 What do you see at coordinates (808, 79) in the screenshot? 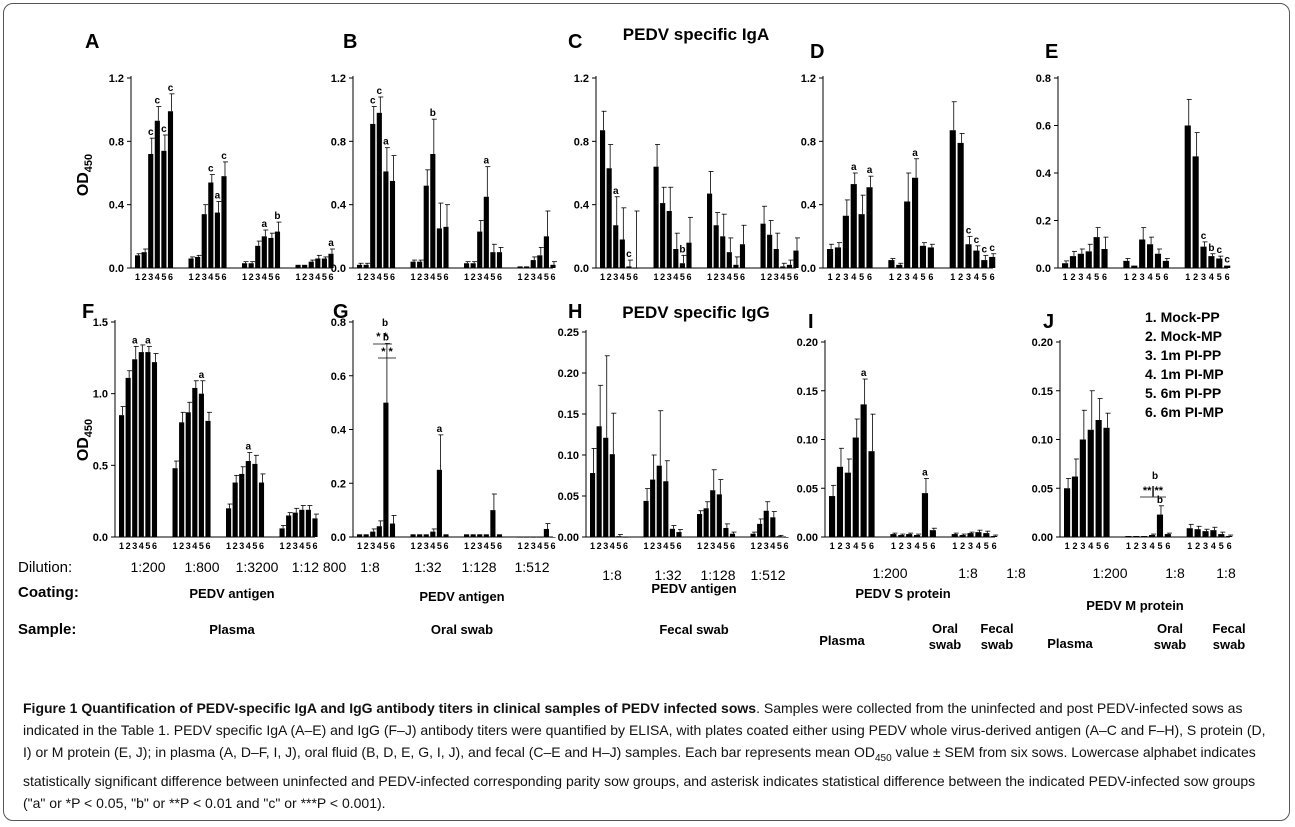
I see `y-tick-label: 1.2` at bounding box center [808, 79].